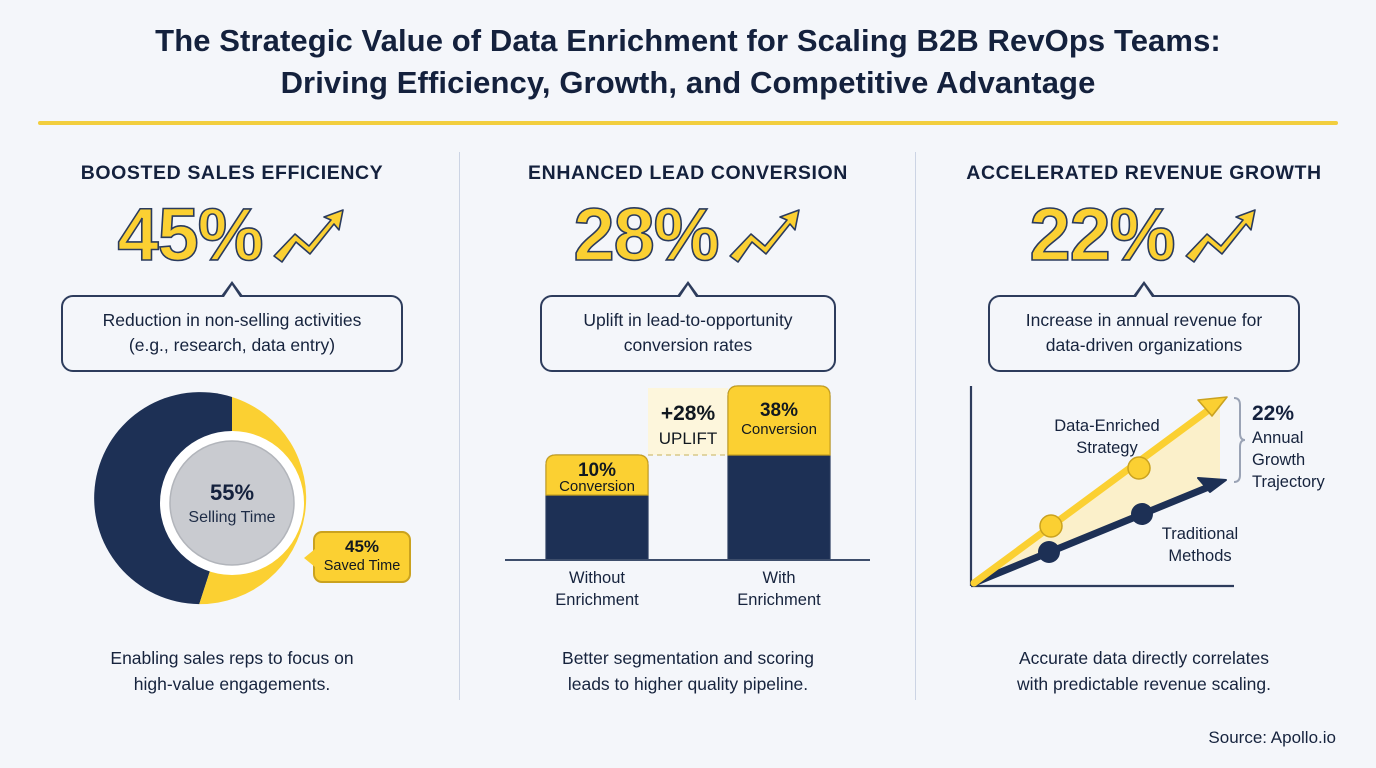 This screenshot has height=768, width=1376. What do you see at coordinates (232, 173) in the screenshot?
I see `column-heading: BOOSTED SALES EFFICIENCY` at bounding box center [232, 173].